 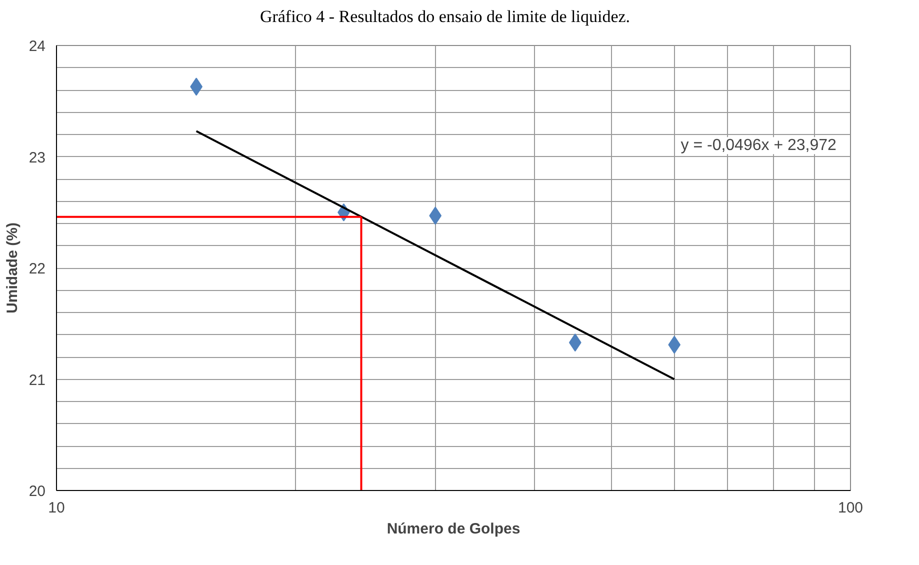 I want to click on y-tick-label: 22, so click(x=37, y=269).